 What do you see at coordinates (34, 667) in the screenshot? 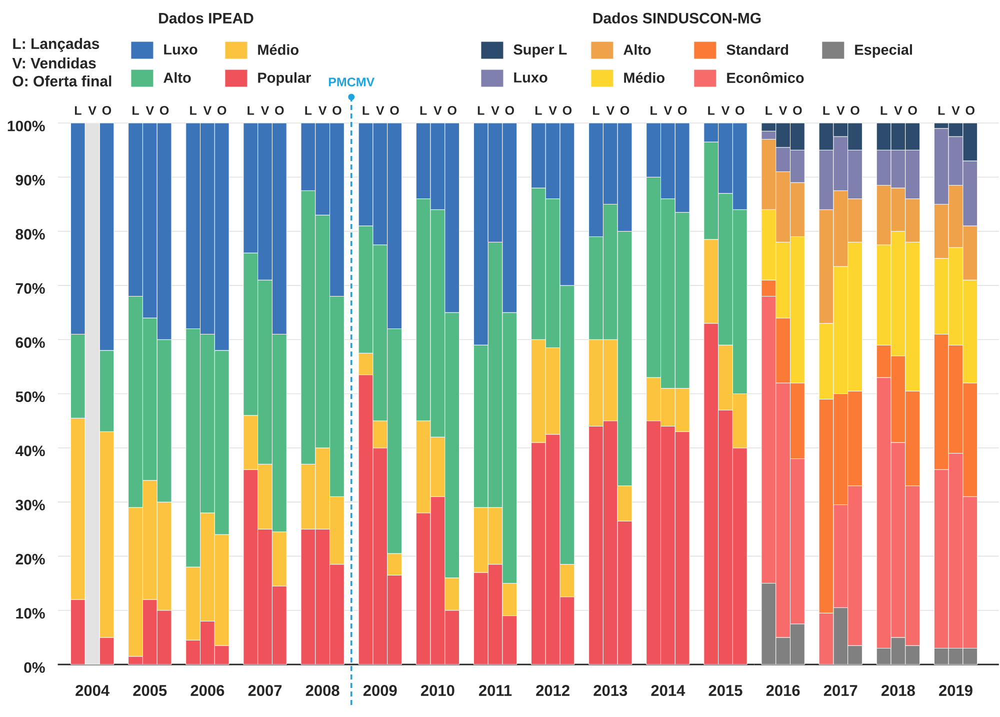
I see `y-tick-label: 0%` at bounding box center [34, 667].